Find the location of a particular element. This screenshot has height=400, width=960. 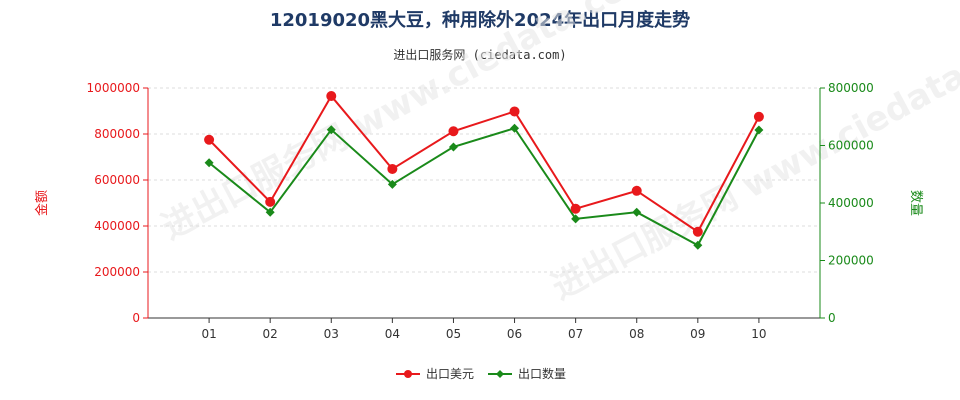

left-axis-tick-label: 600000 is located at coordinates (117, 180).